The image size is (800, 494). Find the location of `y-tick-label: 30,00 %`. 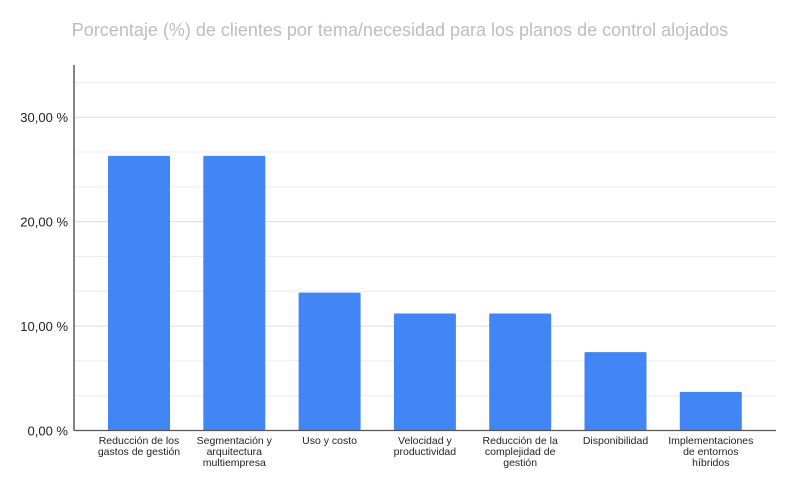

y-tick-label: 30,00 % is located at coordinates (44, 117).